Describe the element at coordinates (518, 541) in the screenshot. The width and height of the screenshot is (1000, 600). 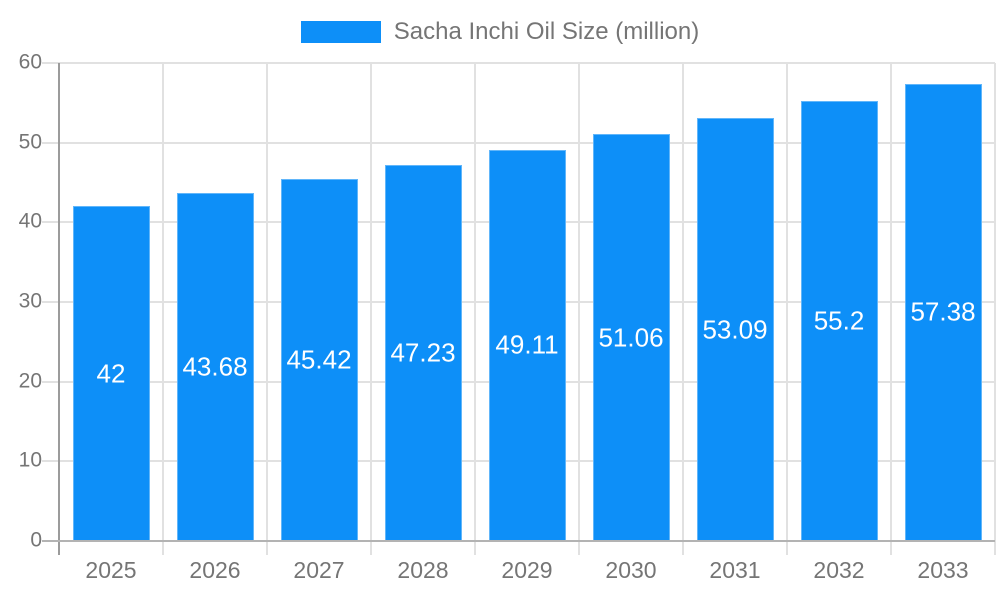
I see `x-axis-line` at that location.